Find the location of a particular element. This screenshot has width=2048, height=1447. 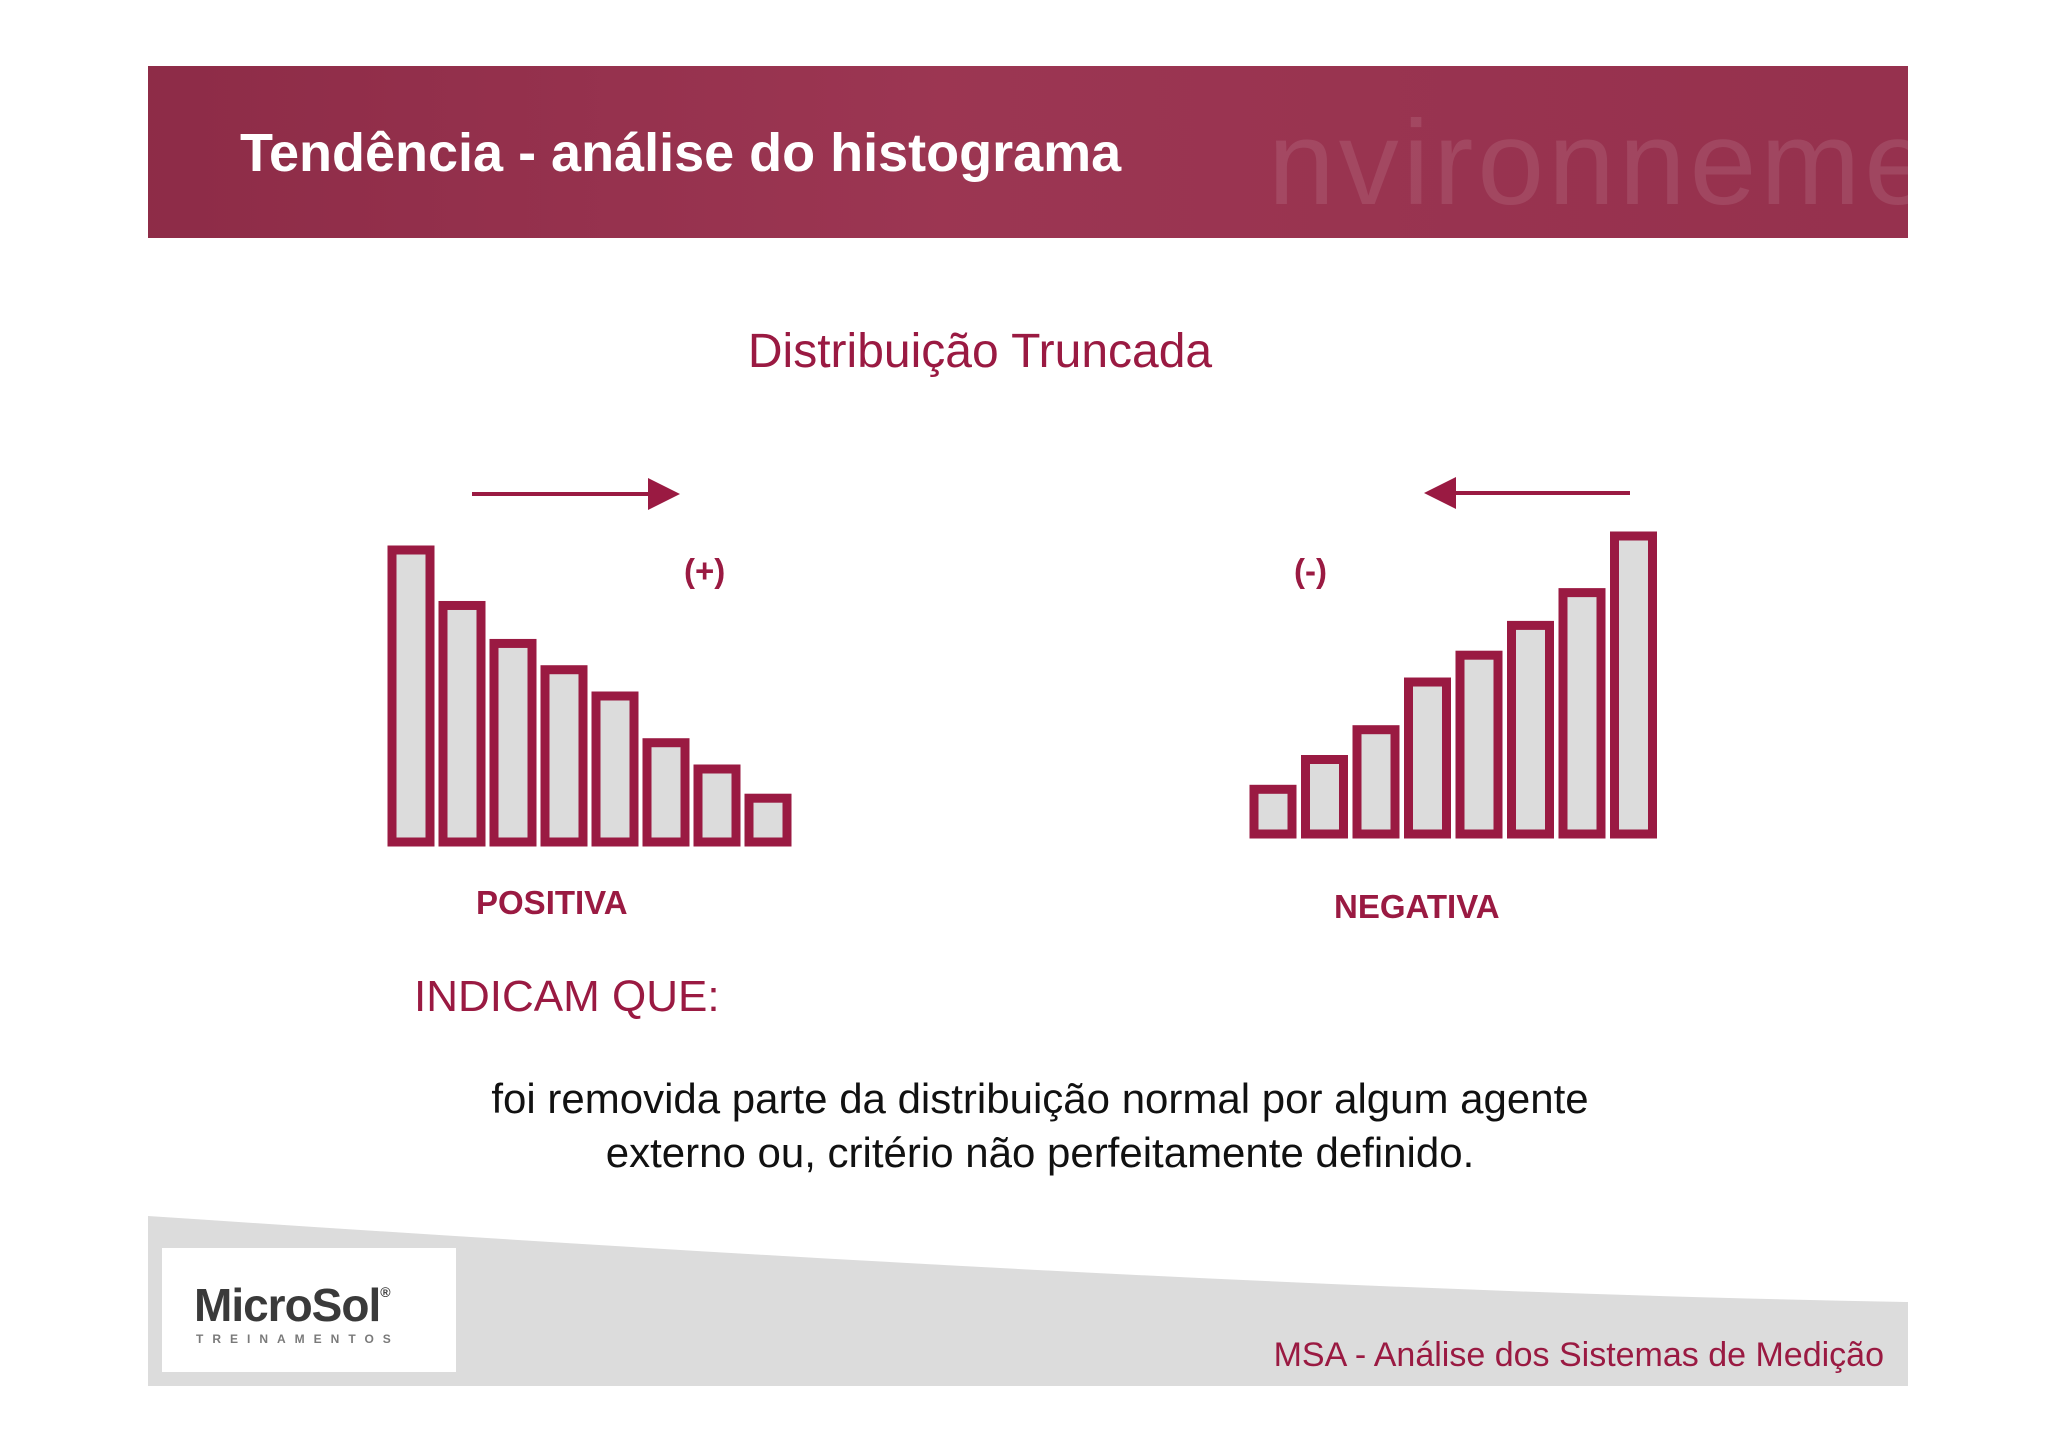

negative-sign-label: (-) is located at coordinates (1310, 570).